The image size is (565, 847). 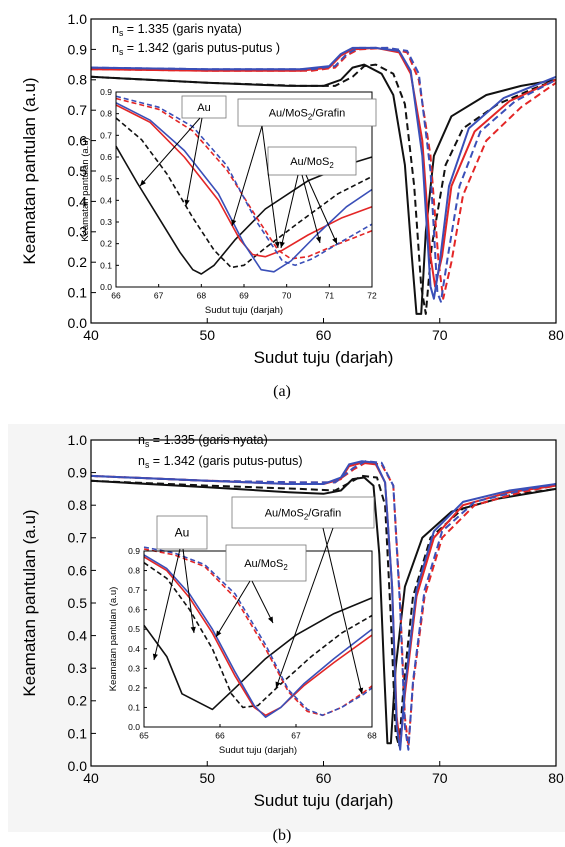 What do you see at coordinates (134, 590) in the screenshot?
I see `b-inset-y-tick-label: 0.7` at bounding box center [134, 590].